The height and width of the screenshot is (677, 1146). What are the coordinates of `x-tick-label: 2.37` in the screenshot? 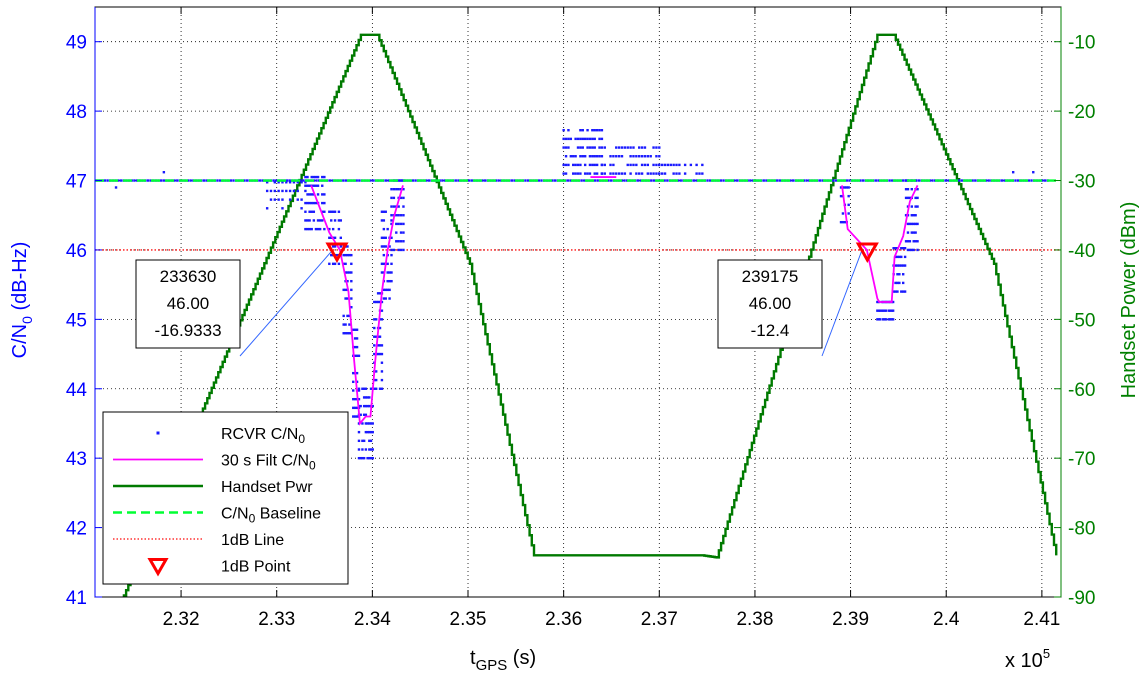 It's located at (659, 619).